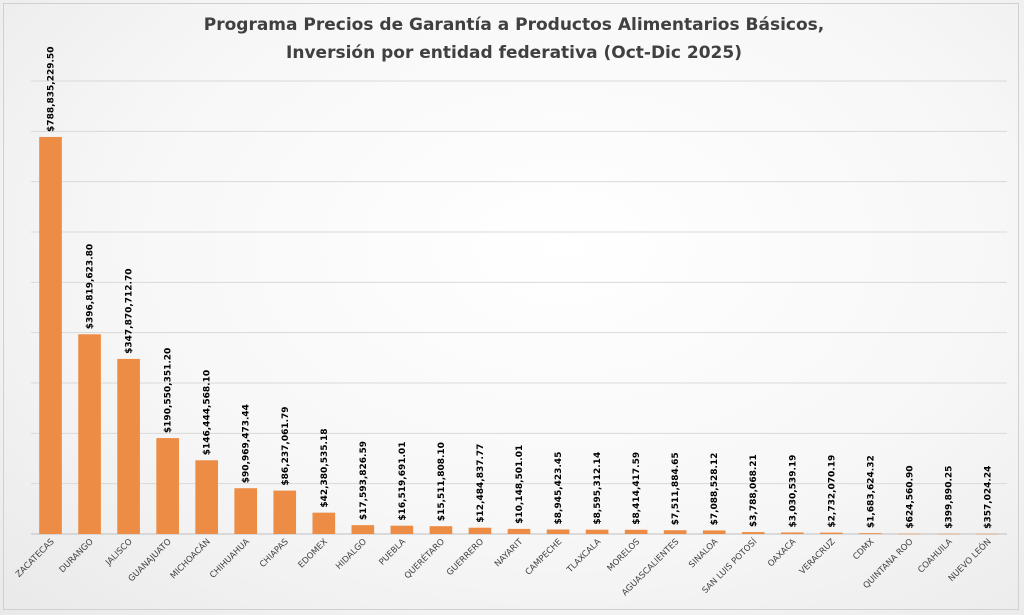 Image resolution: width=1024 pixels, height=615 pixels. Describe the element at coordinates (598, 488) in the screenshot. I see `data-label: $8,595,312.14` at that location.